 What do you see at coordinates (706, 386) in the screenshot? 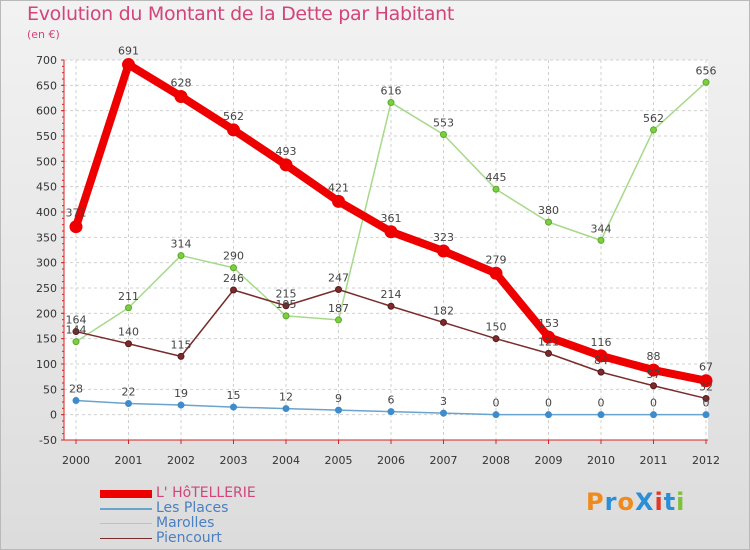
I see `data-label-piencourt: 32` at bounding box center [706, 386].